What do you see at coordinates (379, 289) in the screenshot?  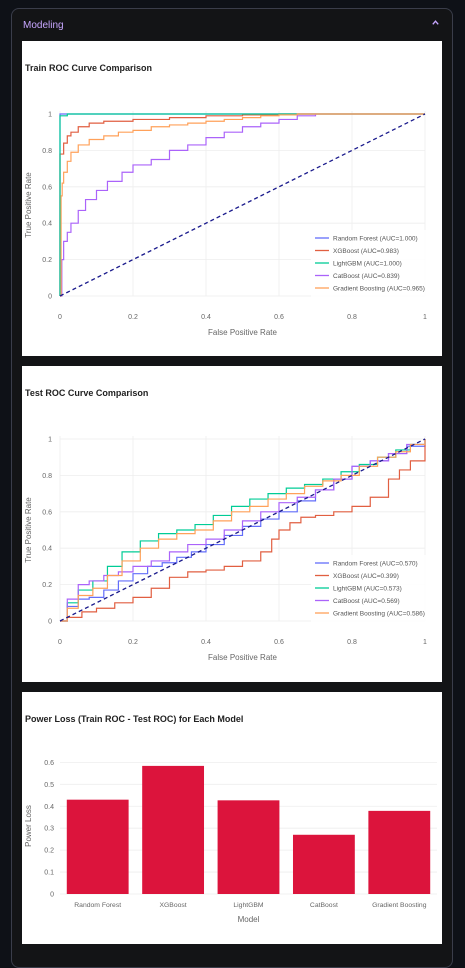 I see `legend-label: Gradient Boosting (AUC=0.965)` at bounding box center [379, 289].